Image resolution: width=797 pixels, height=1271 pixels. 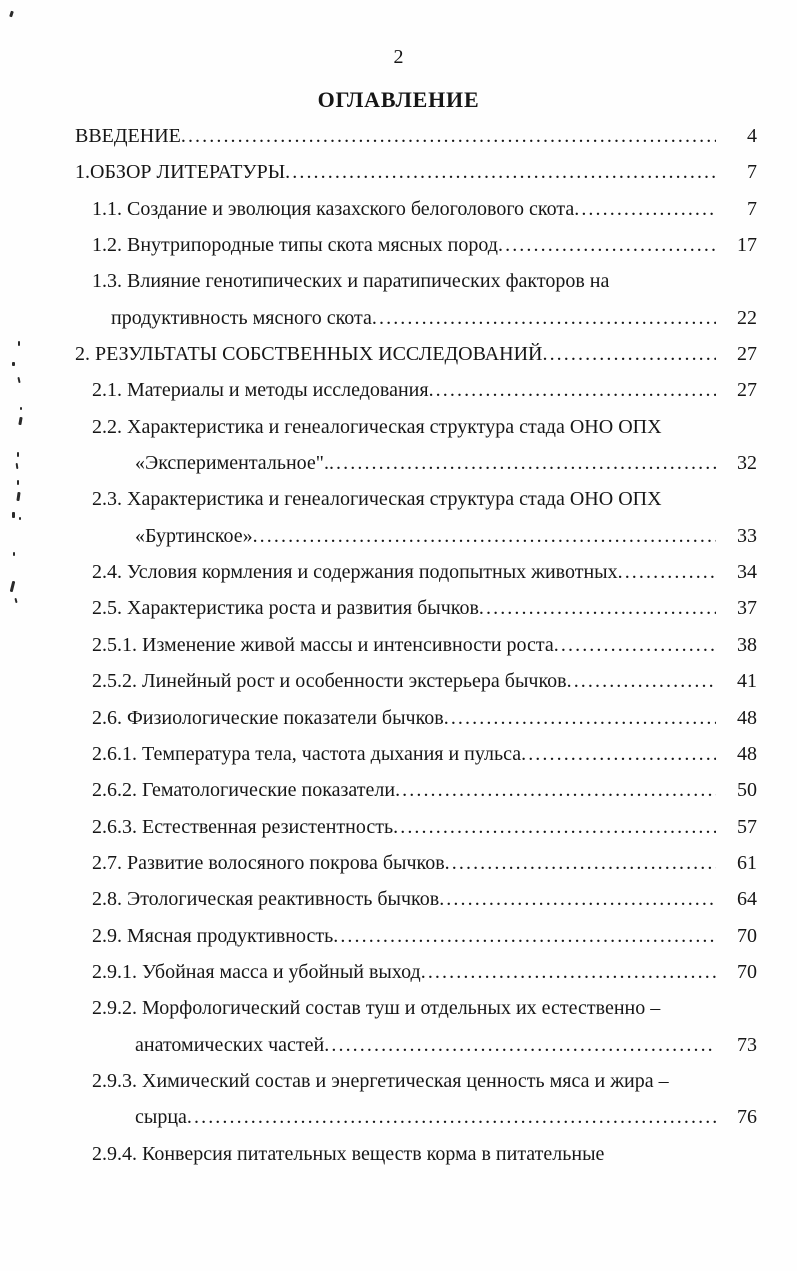 I want to click on toc-row: 2. РЕЗУЛЬТАТЫ СОБСТВЕННЫХ ИССЛЕДОВАНИЙ 27, so click(x=416, y=354).